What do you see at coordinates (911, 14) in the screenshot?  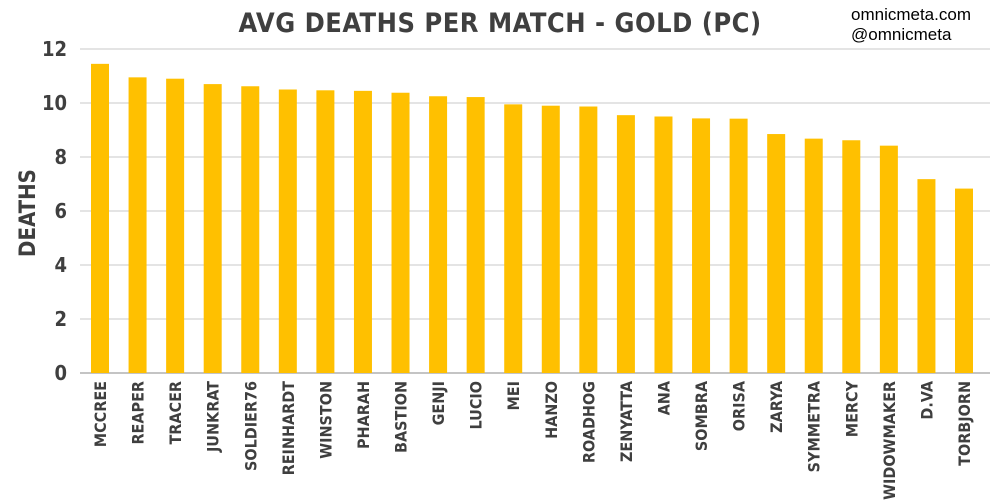 I see `brand-site: omnicmeta.com` at bounding box center [911, 14].